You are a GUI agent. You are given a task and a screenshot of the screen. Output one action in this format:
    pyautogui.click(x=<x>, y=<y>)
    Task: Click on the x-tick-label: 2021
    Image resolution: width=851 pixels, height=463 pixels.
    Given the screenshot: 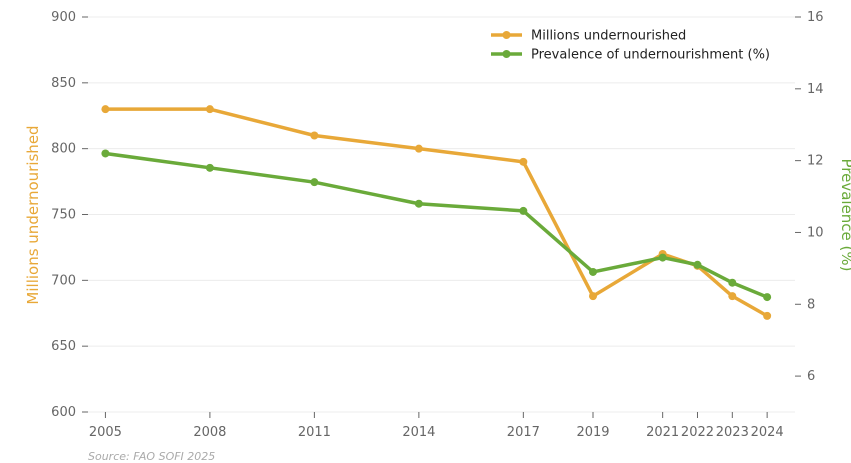 What is the action you would take?
    pyautogui.click(x=662, y=432)
    